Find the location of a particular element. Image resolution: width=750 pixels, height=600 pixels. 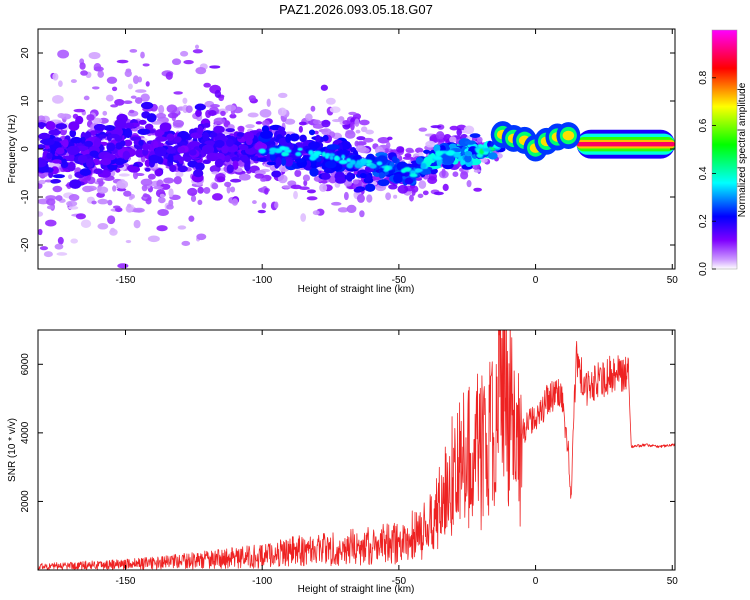

colorbar-tick-label: 0.0 is located at coordinates (703, 269).